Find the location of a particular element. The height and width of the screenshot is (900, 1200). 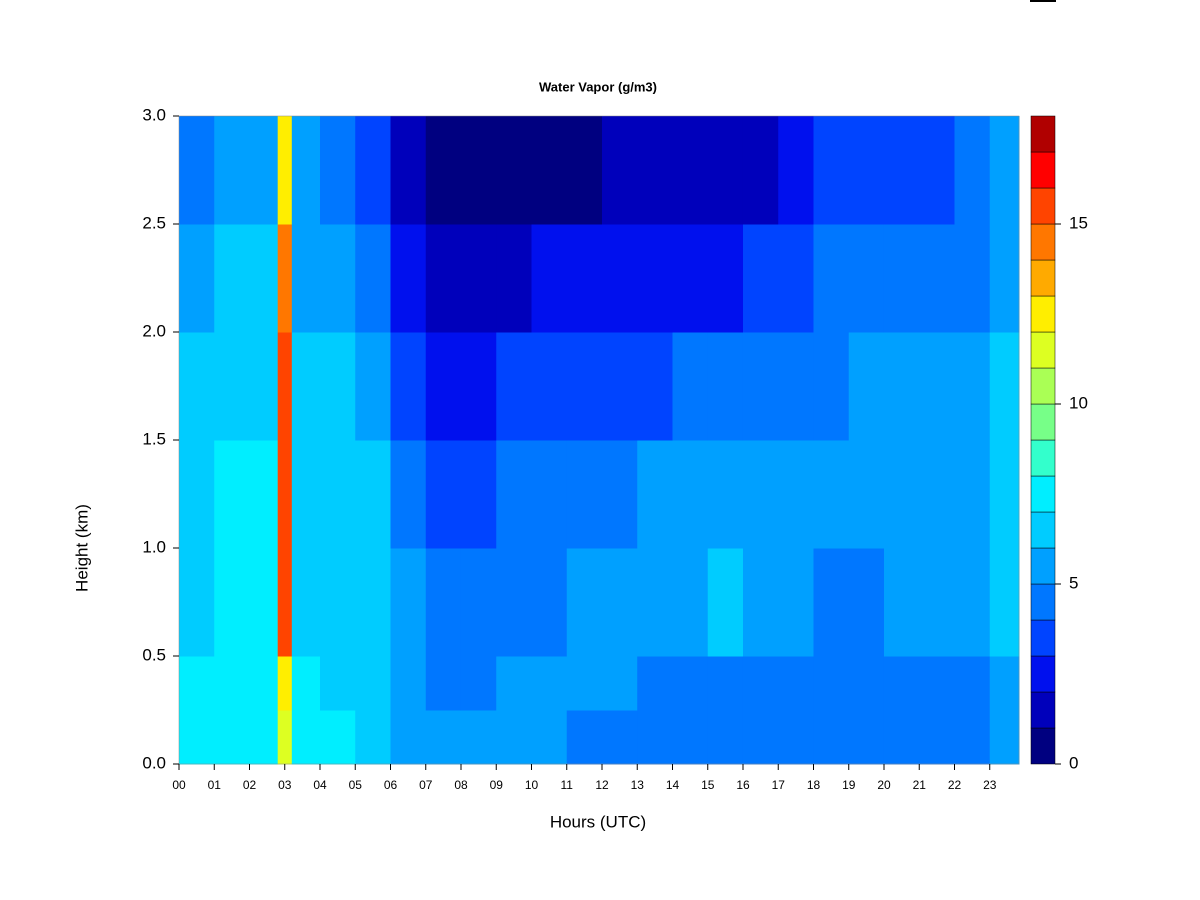

x-tick-label: 12 is located at coordinates (602, 785).